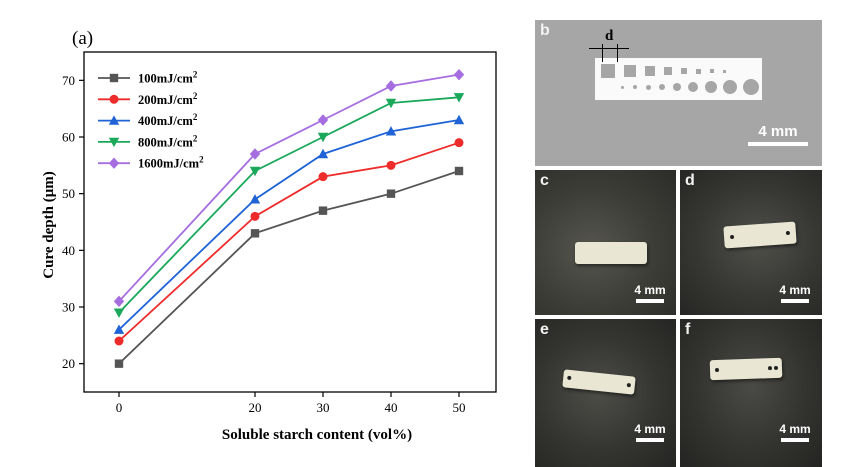 Image resolution: width=850 pixels, height=467 pixels. I want to click on legend-label: 100mJ/cm2, so click(168, 78).